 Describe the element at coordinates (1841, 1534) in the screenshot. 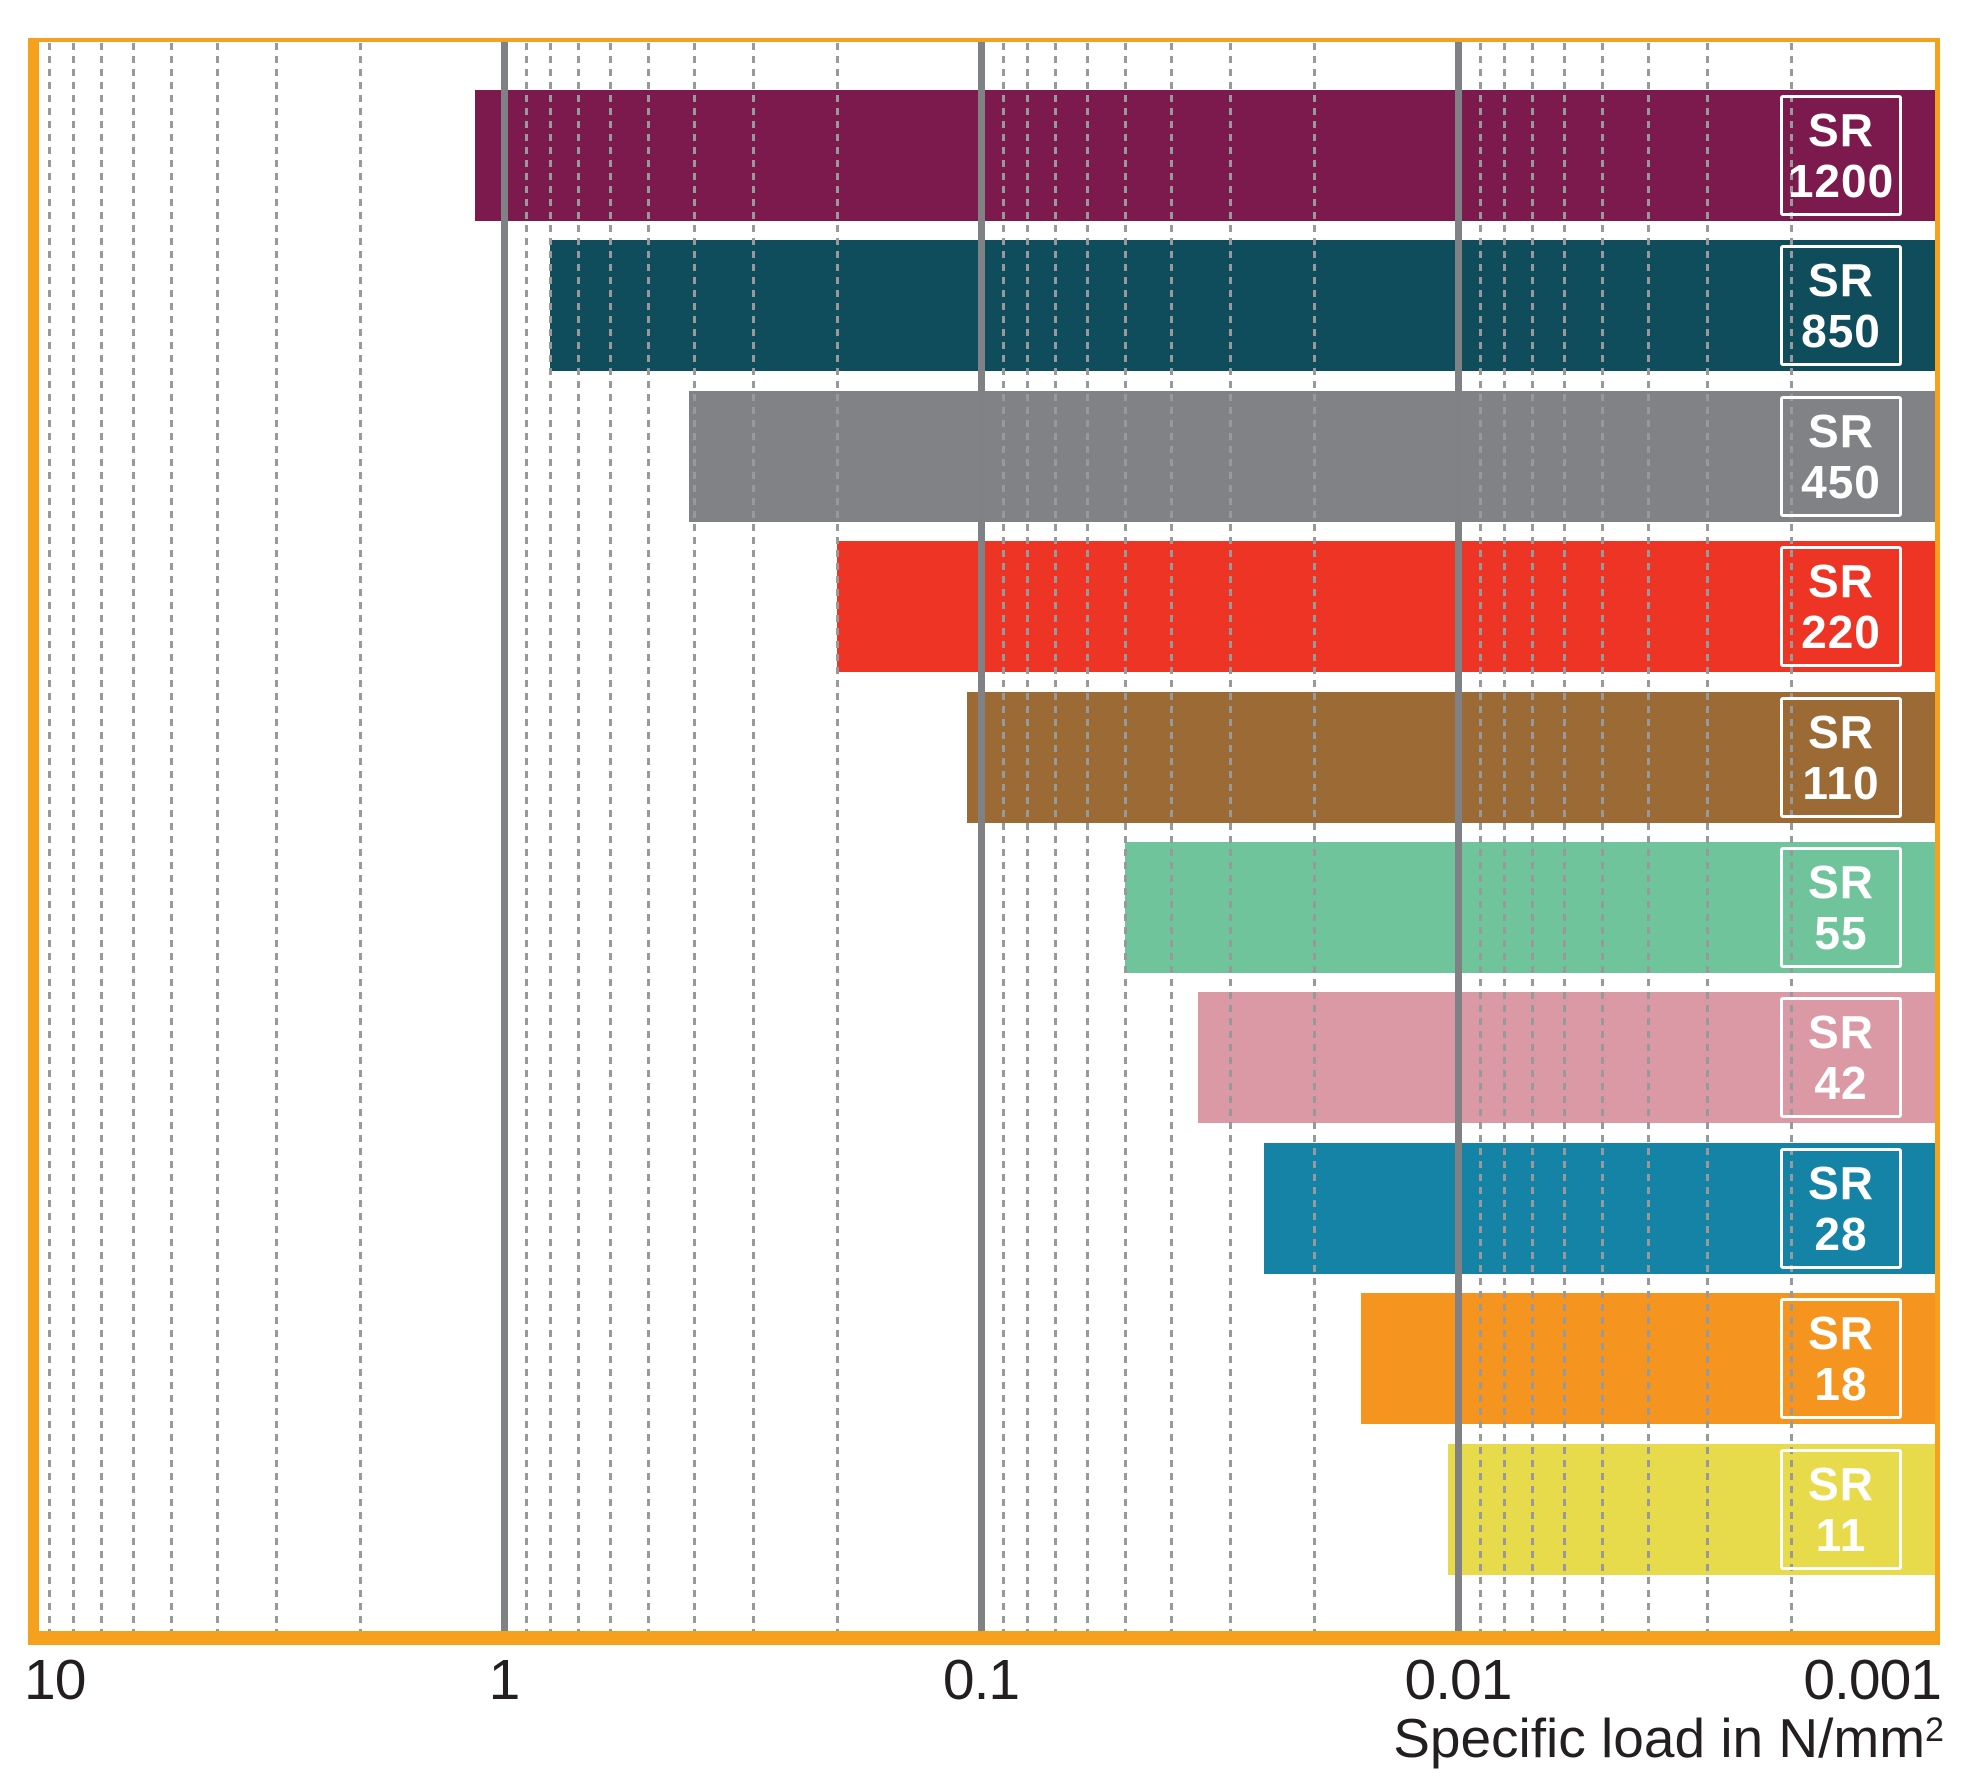

I see `bar-label-number: 11` at that location.